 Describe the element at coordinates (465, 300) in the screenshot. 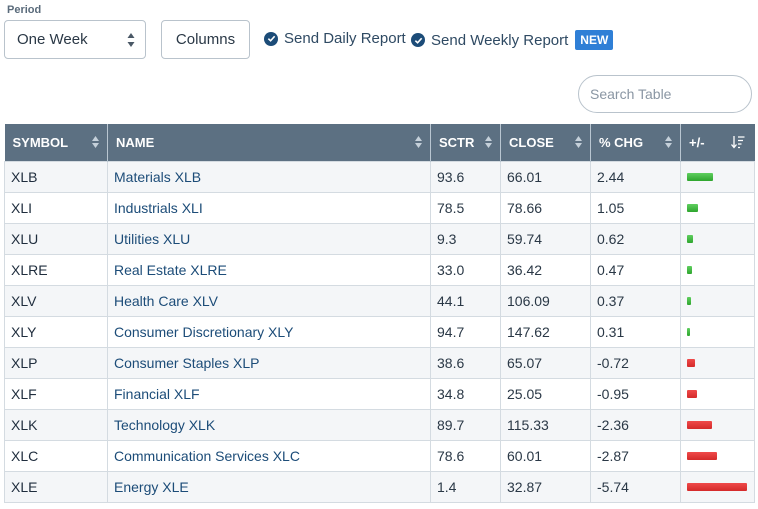

I see `sctr-cell: 44.1` at that location.